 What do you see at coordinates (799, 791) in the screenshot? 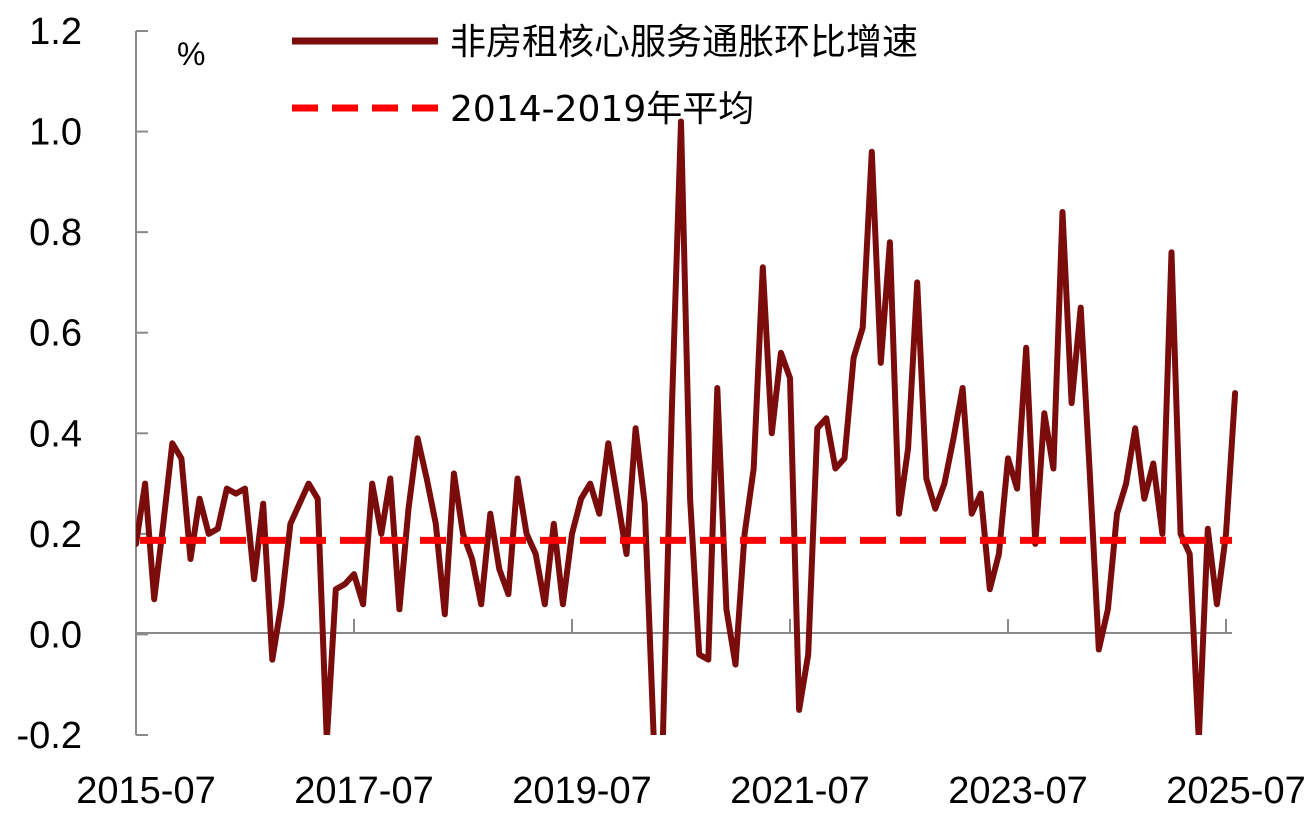
I see `x-tick-label: 2021-07` at bounding box center [799, 791].